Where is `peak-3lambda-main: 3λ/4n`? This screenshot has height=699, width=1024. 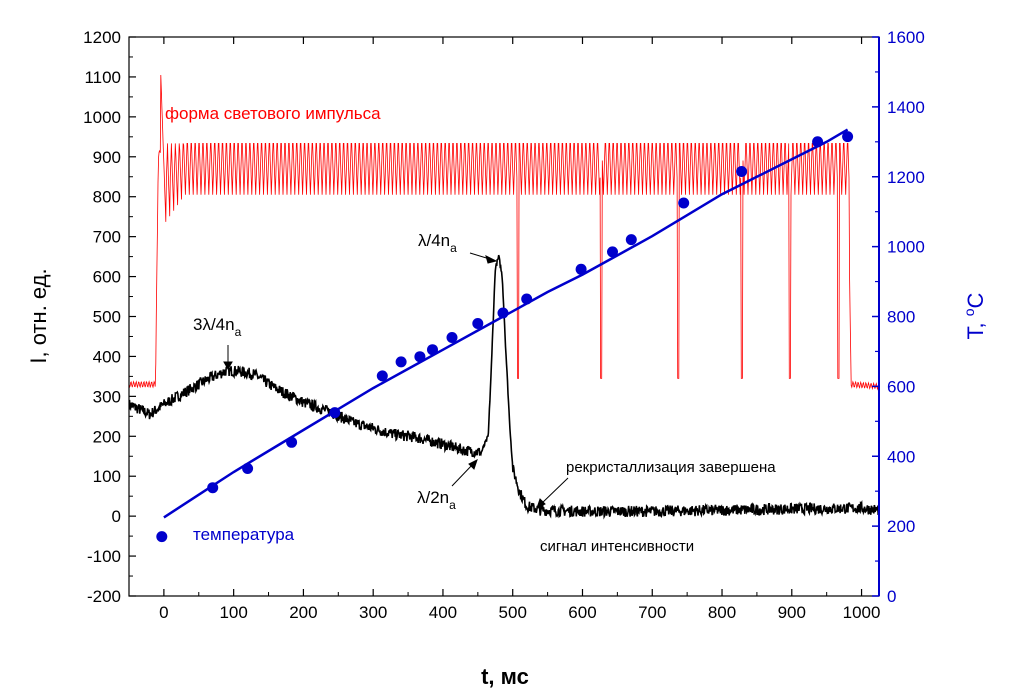 peak-3lambda-main: 3λ/4n is located at coordinates (214, 324).